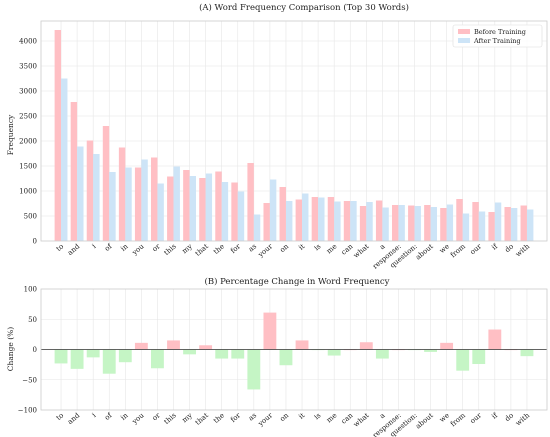 The width and height of the screenshot is (550, 437). I want to click on bar-after-what, so click(369, 221).